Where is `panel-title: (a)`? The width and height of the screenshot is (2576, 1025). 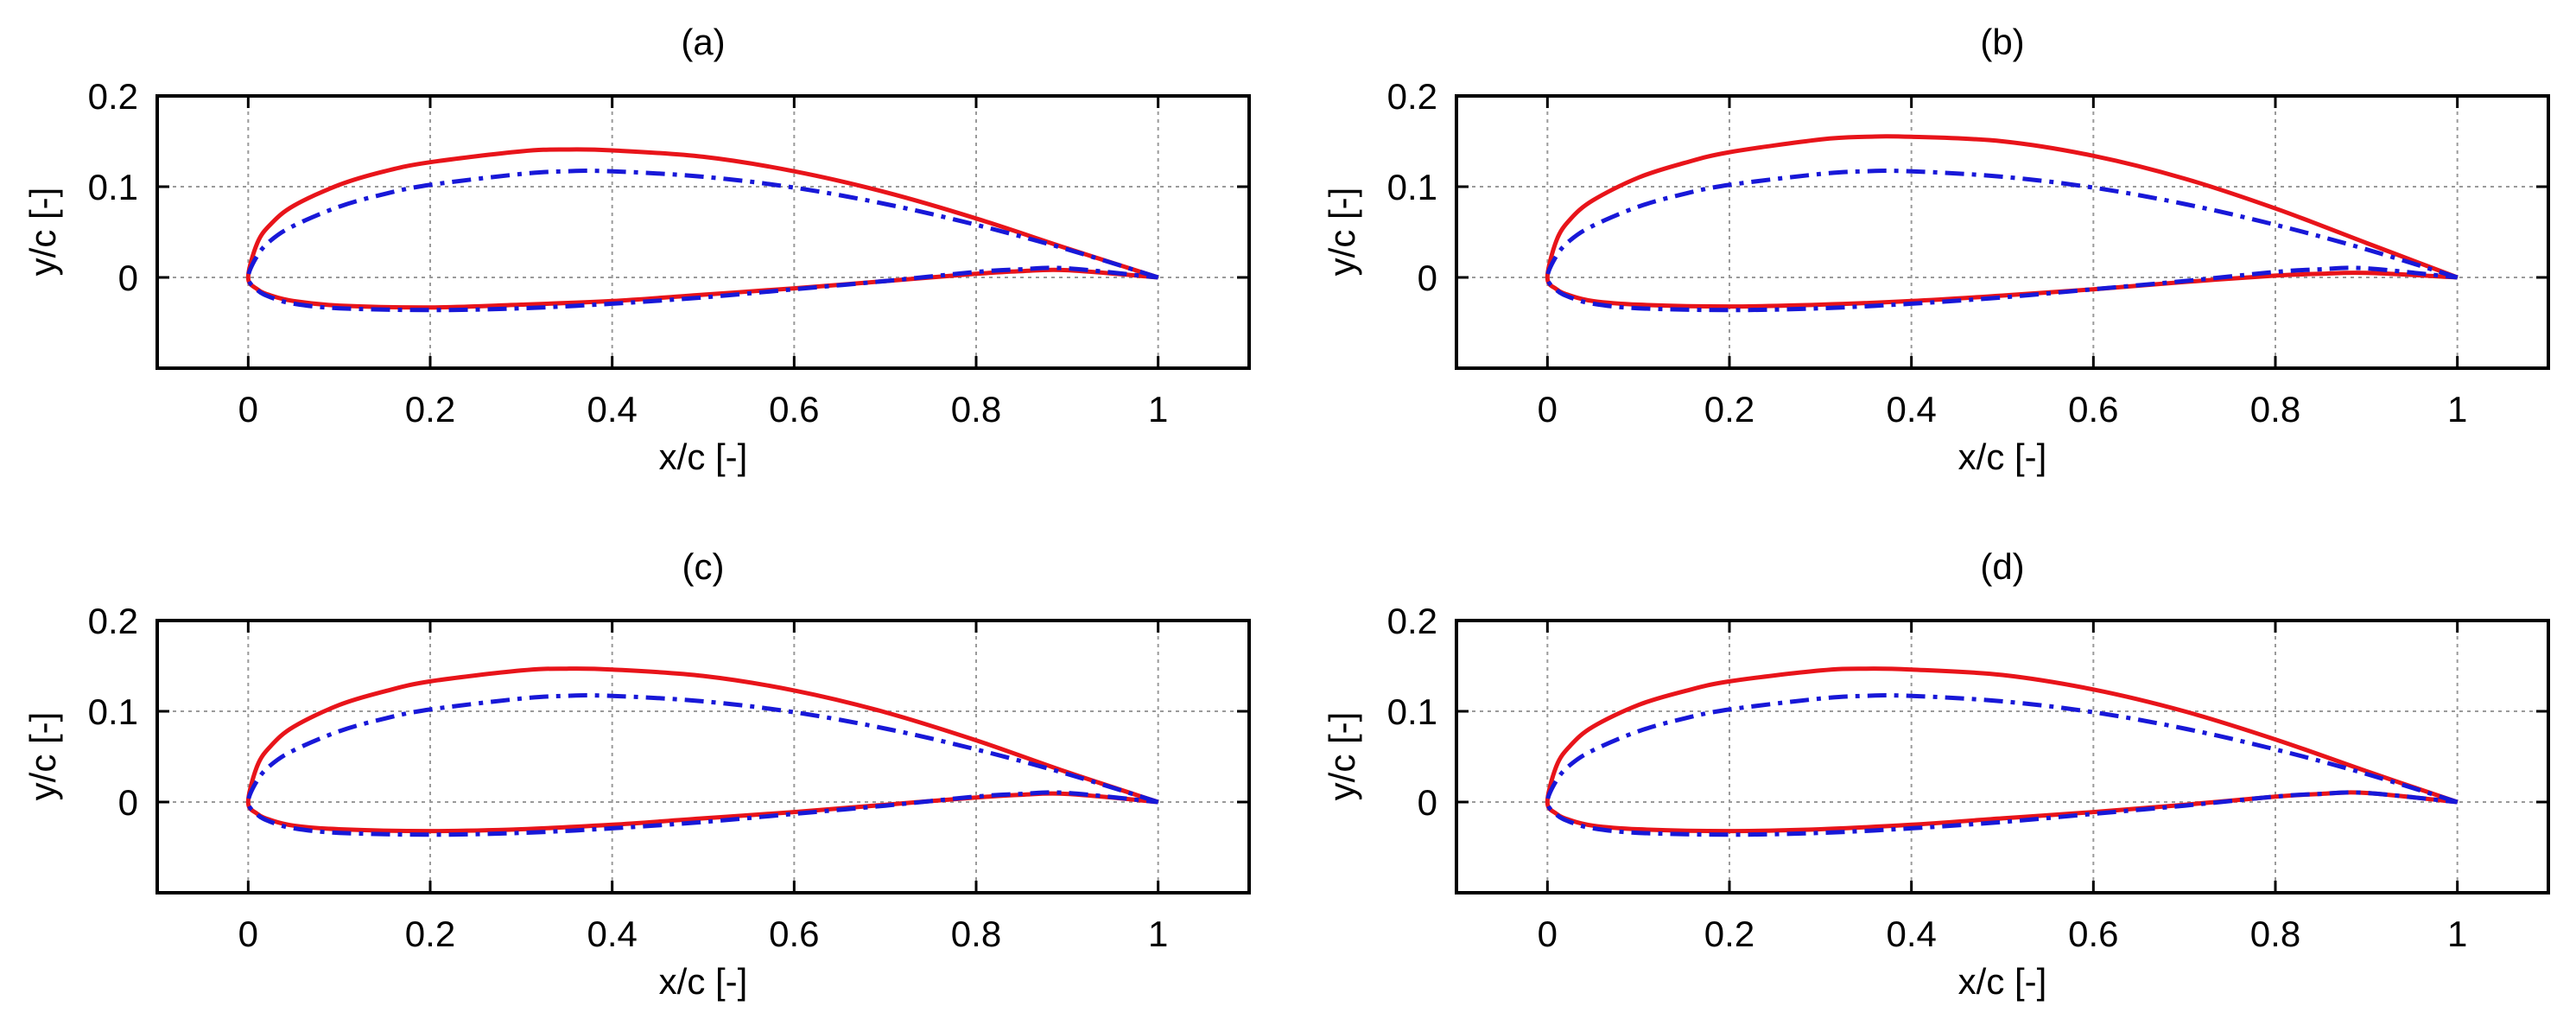 panel-title: (a) is located at coordinates (703, 42).